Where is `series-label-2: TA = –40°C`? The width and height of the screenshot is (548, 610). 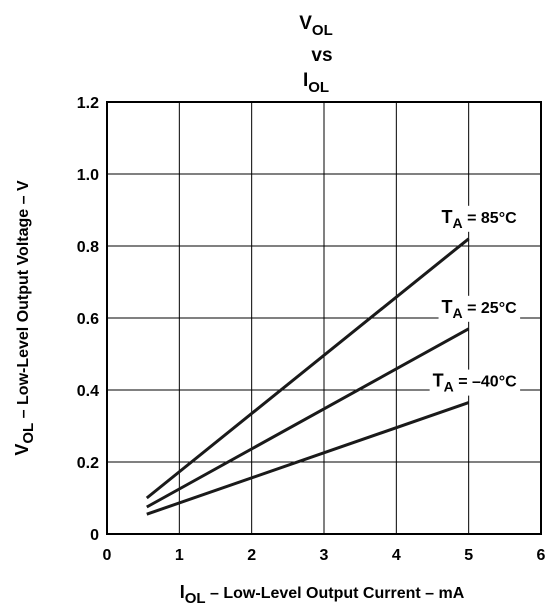 series-label-2: TA = –40°C is located at coordinates (475, 383).